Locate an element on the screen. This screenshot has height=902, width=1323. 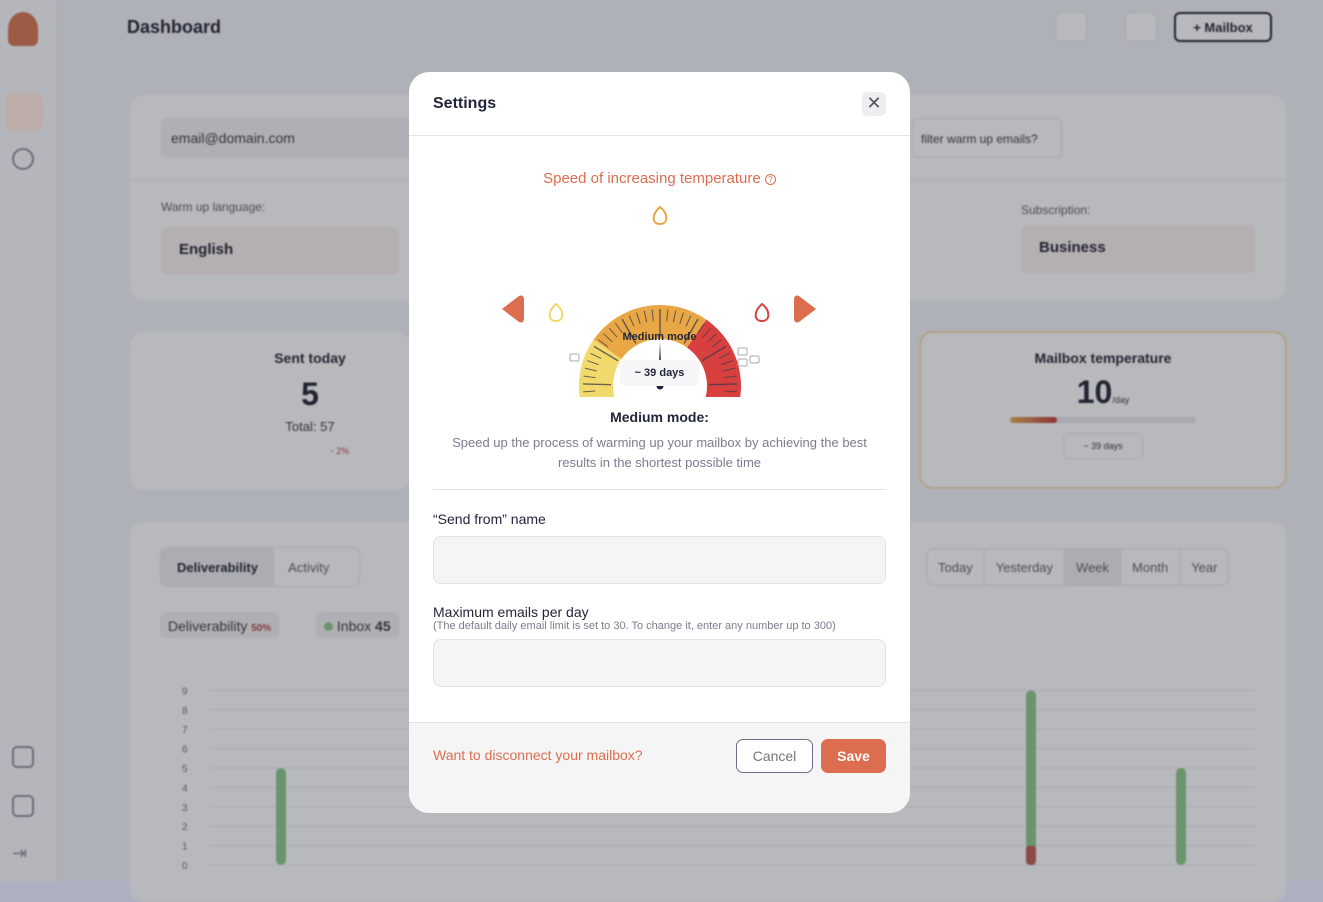
temperature-gauge is located at coordinates (659, 301).